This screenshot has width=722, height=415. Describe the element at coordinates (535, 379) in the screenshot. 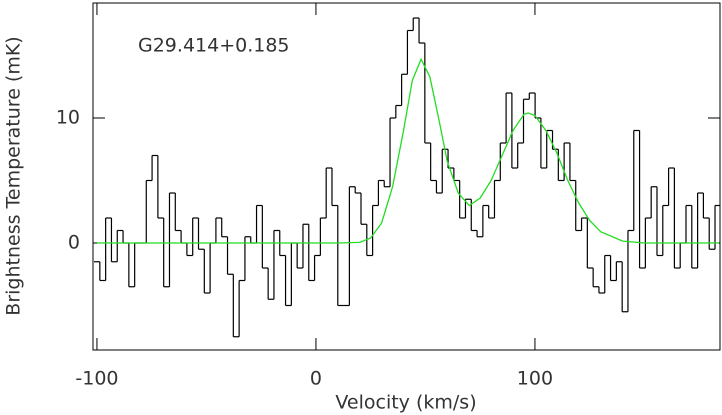

I see `x-tick-label: 100` at that location.